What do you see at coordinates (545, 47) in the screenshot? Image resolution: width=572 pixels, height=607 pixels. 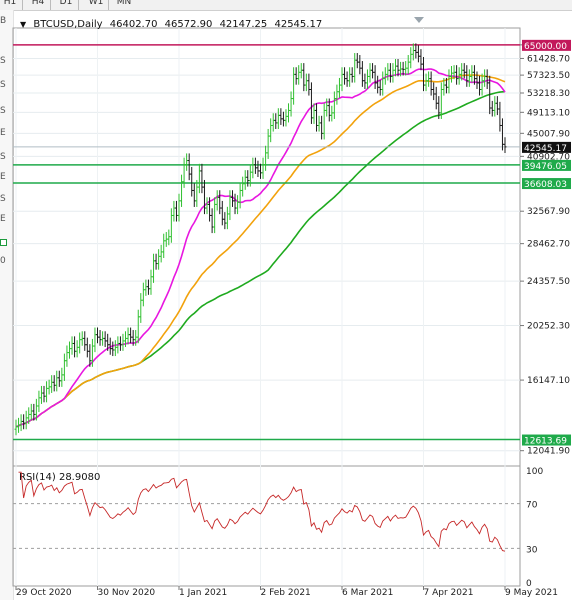 I see `level-price-label: 65000.00` at bounding box center [545, 47].